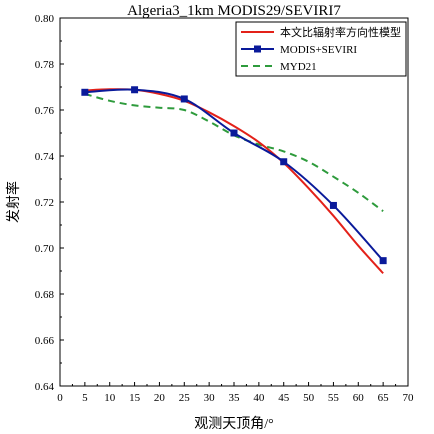 This screenshot has width=434, height=434. What do you see at coordinates (234, 11) in the screenshot?
I see `chart-title: Algeria3_1km MODIS29/SEVIRI7` at bounding box center [234, 11].